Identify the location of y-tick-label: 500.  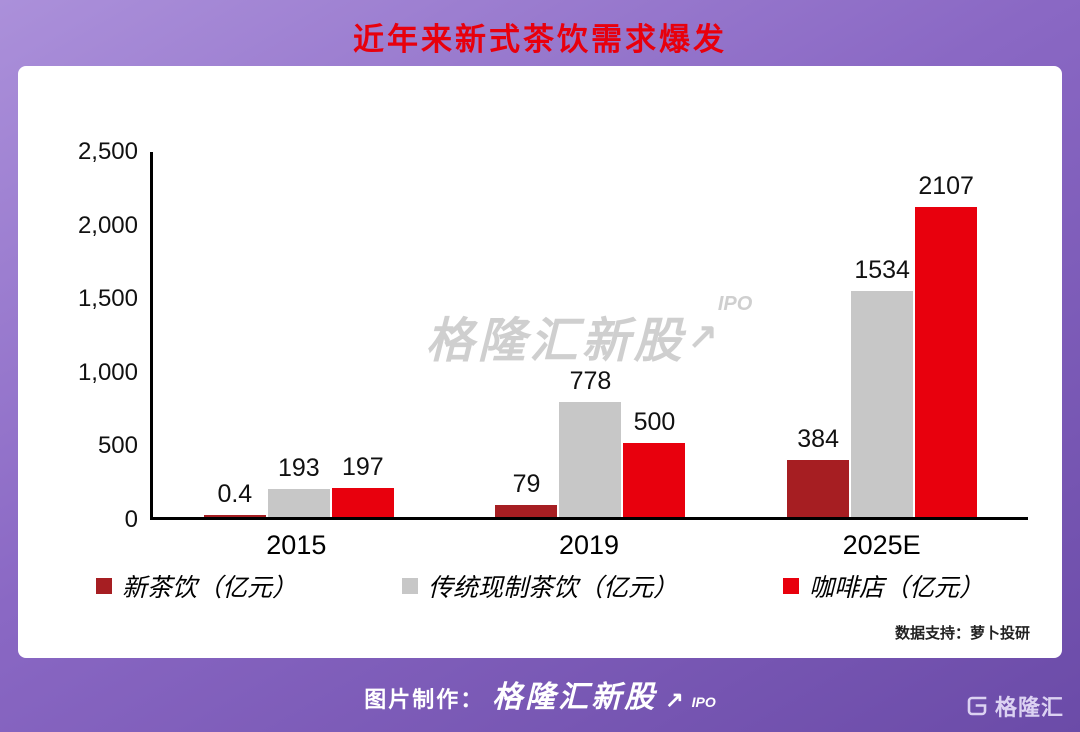
(117, 446).